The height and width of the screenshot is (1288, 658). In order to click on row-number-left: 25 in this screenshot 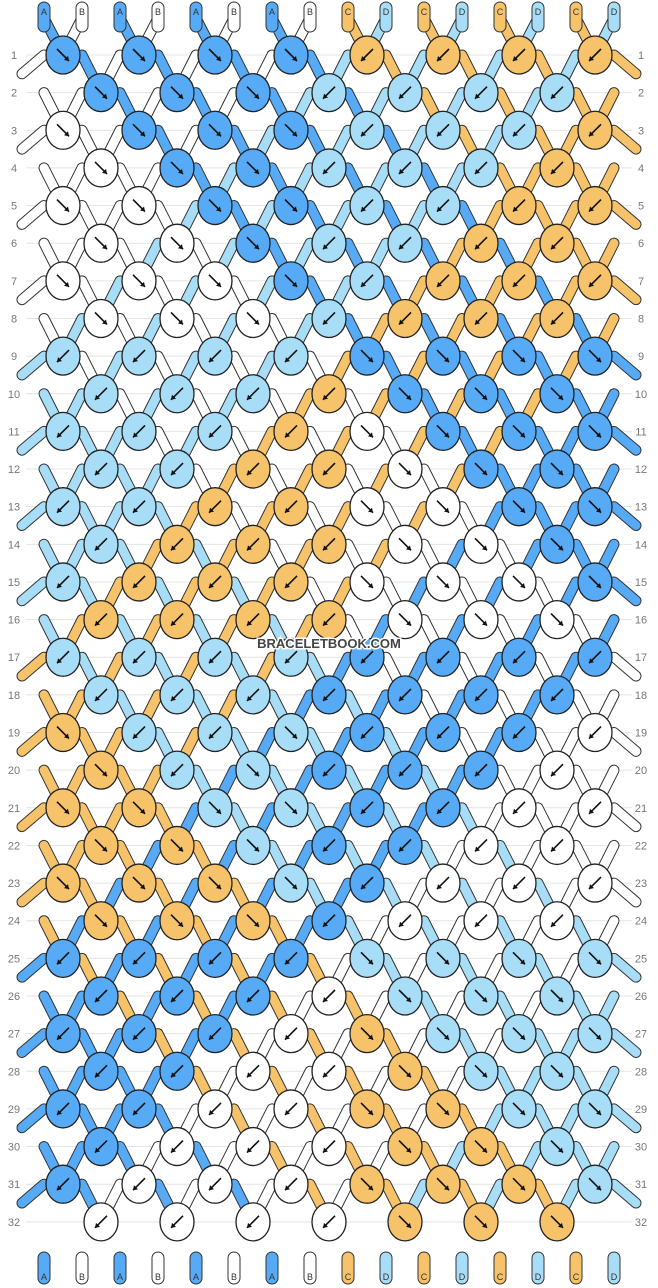, I will do `click(14, 959)`.